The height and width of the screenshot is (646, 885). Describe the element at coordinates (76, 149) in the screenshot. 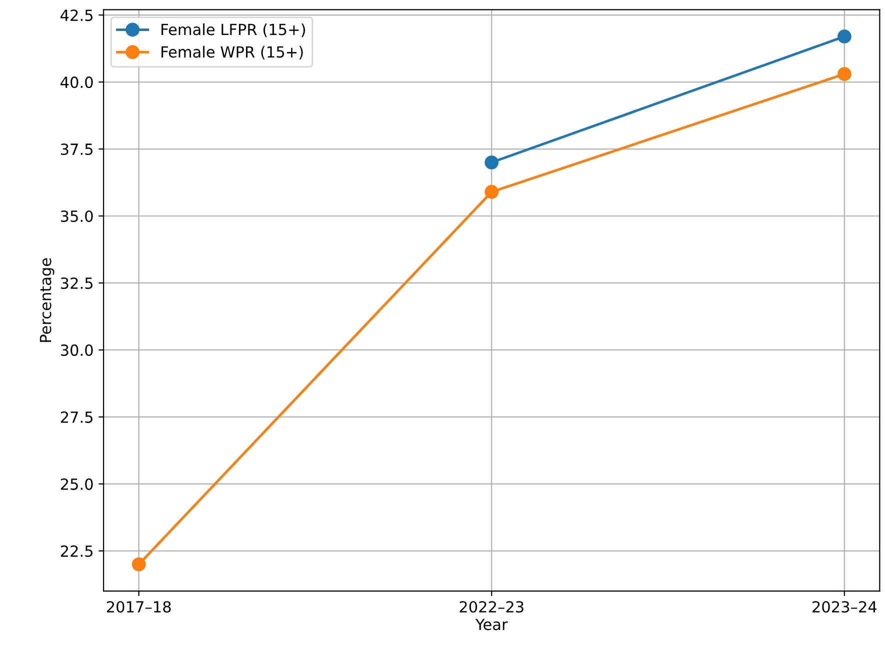

I see `y-tick-label: 37.5` at that location.